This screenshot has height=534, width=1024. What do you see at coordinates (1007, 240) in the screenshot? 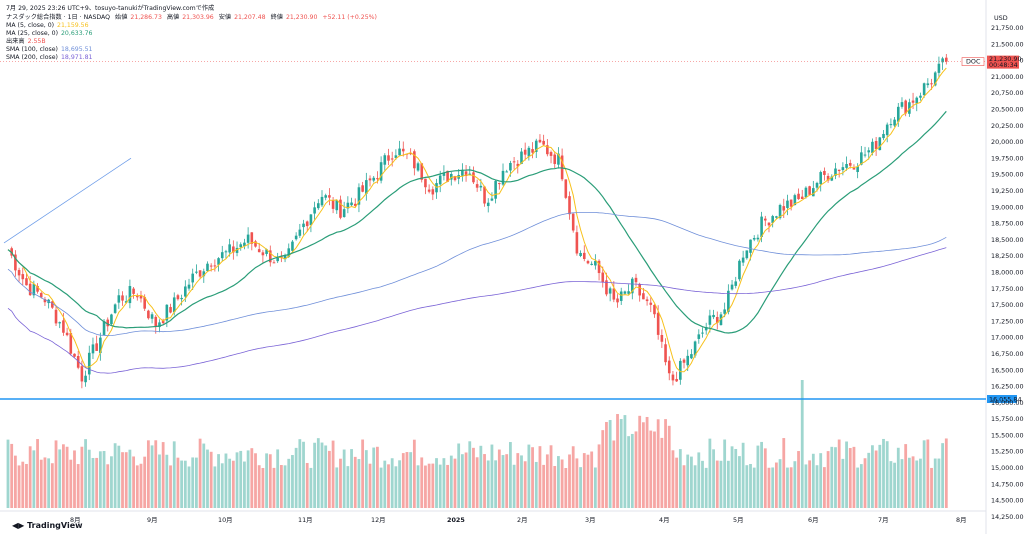
I see `price-tick-label: 18,500.00` at bounding box center [1007, 240].